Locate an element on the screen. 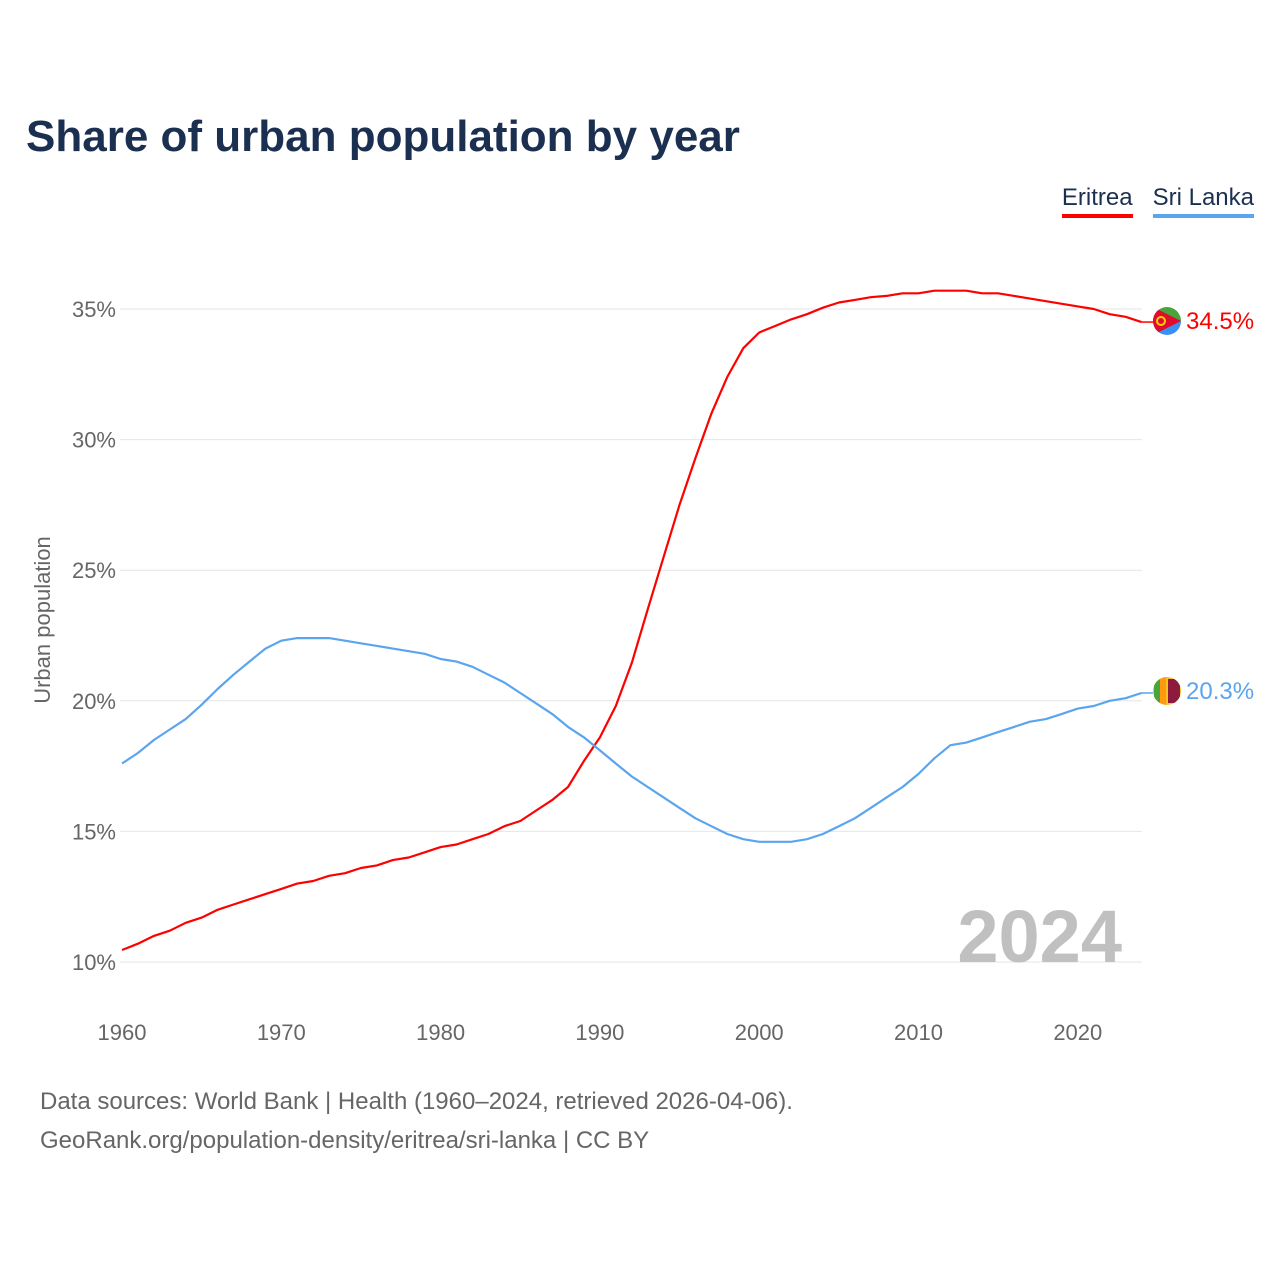 The height and width of the screenshot is (1280, 1280). y-axis-label: Urban population is located at coordinates (42, 620).